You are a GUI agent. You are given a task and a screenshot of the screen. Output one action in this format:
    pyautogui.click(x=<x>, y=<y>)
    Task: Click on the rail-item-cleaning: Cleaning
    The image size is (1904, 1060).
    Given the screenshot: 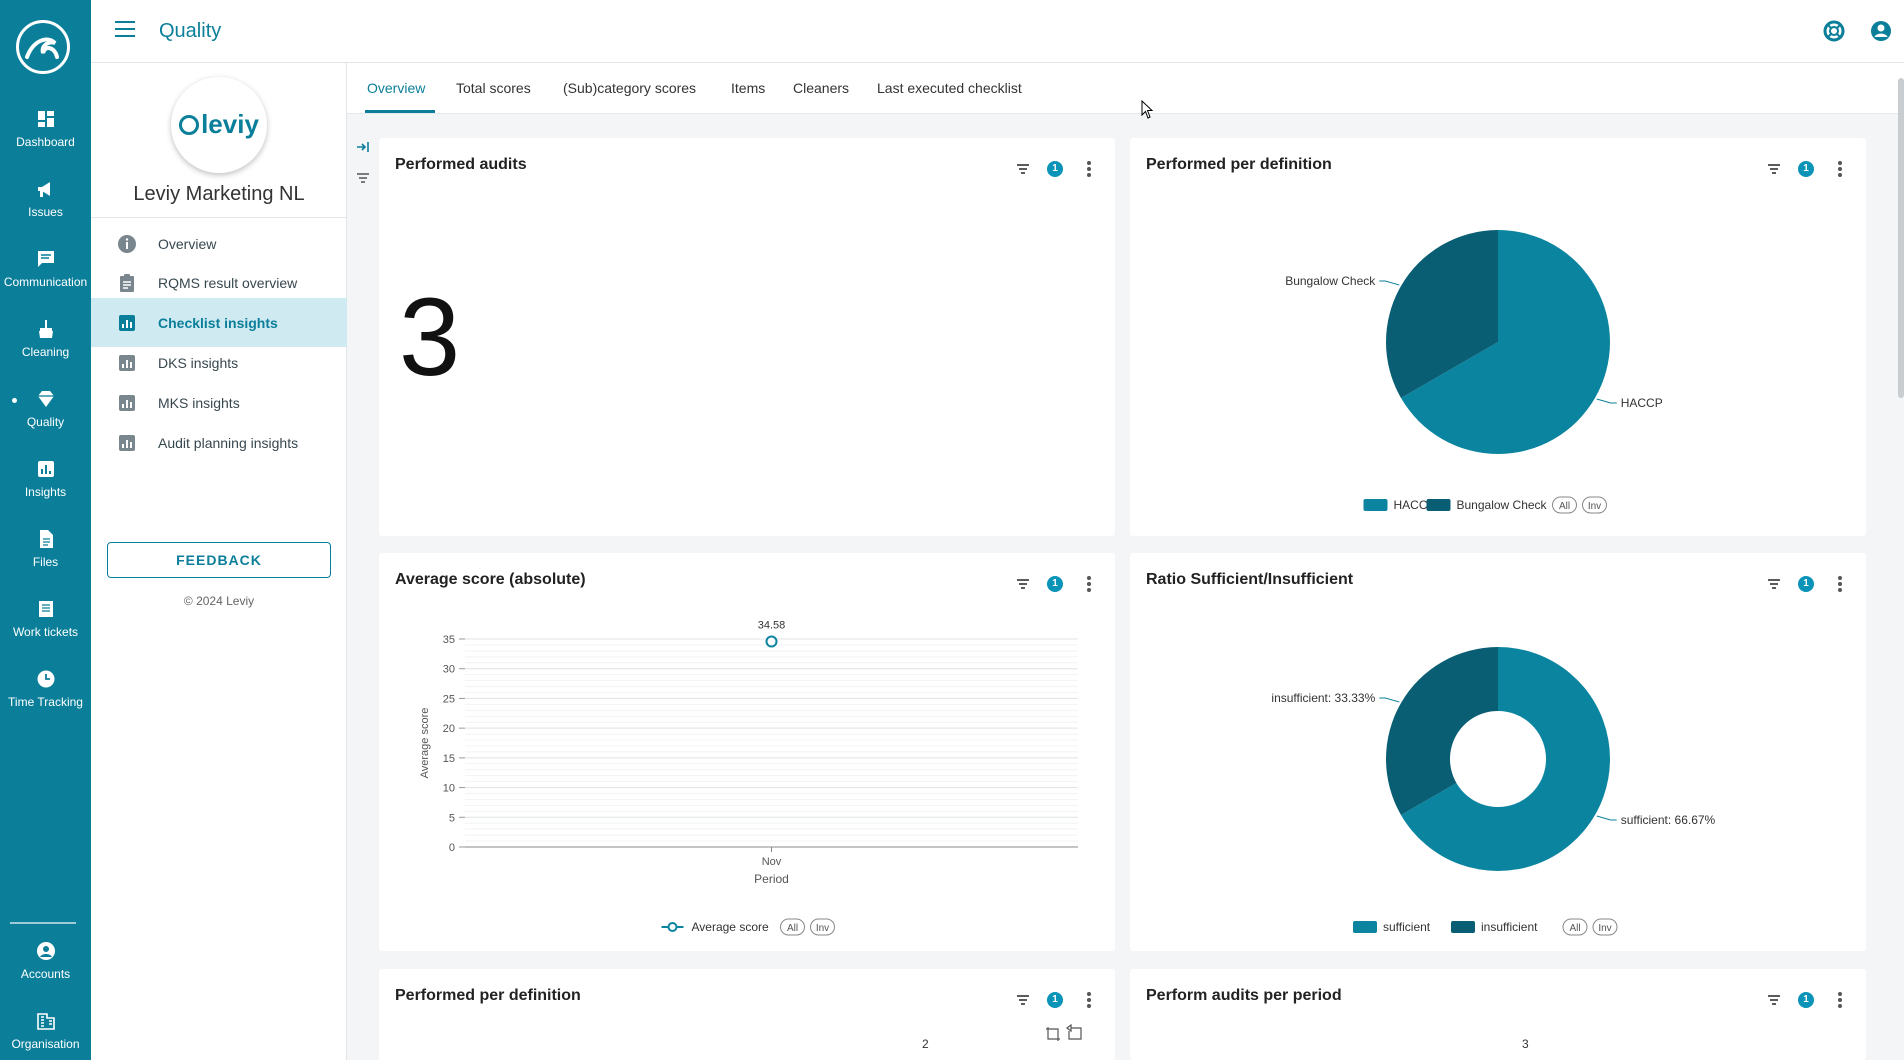 What is the action you would take?
    pyautogui.click(x=45, y=349)
    